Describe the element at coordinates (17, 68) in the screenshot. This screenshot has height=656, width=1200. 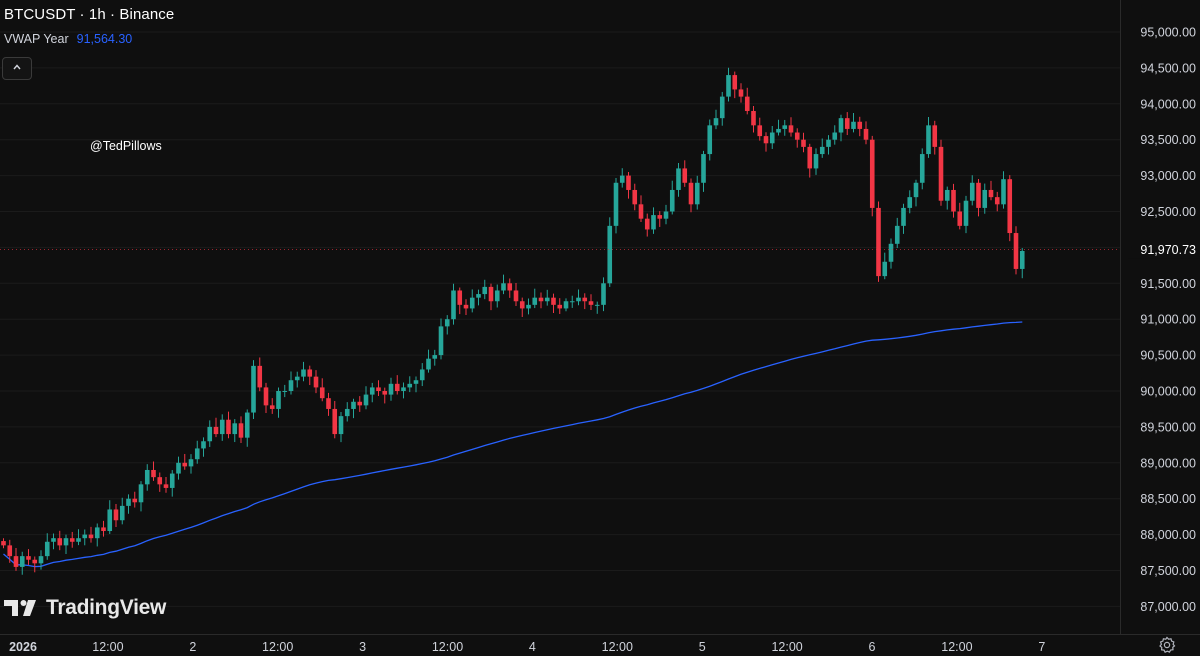
I see `legend-collapse-button` at that location.